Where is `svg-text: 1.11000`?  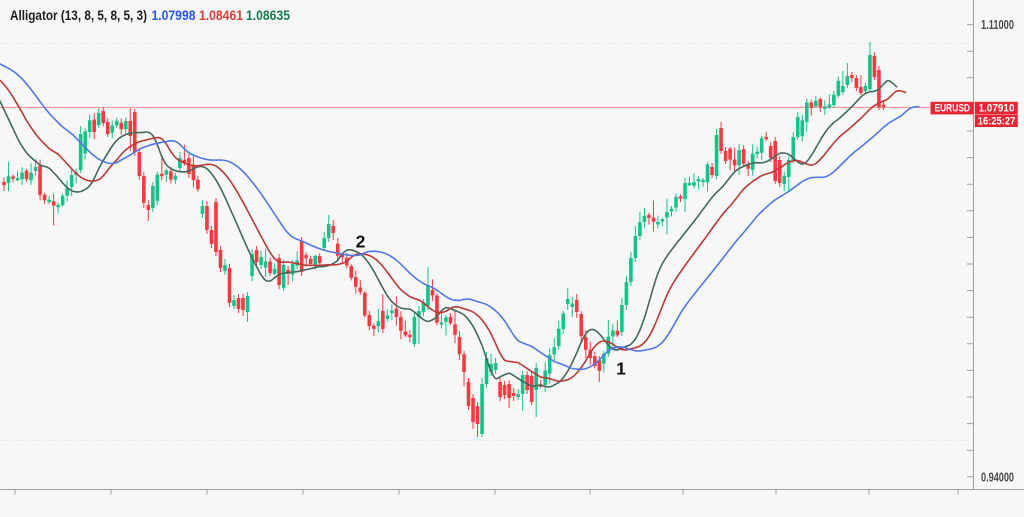
svg-text: 1.11000 is located at coordinates (997, 25).